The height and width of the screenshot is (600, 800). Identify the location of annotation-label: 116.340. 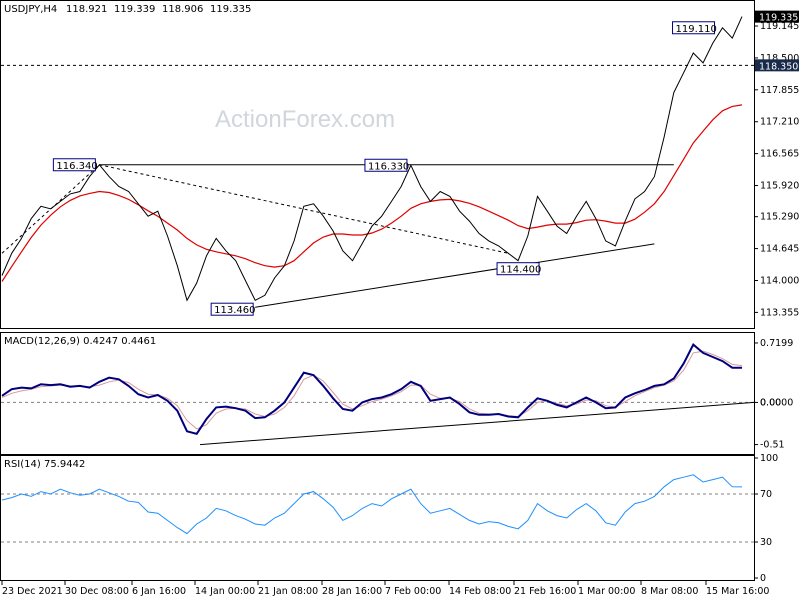
(76, 166).